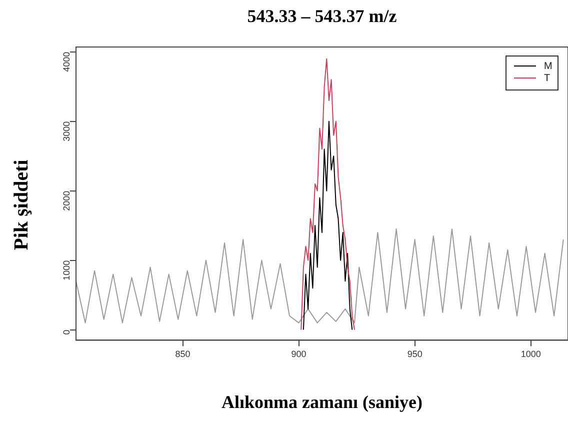  Describe the element at coordinates (322, 402) in the screenshot. I see `x-axis-title: Alıkonma zamanı (saniye)` at that location.